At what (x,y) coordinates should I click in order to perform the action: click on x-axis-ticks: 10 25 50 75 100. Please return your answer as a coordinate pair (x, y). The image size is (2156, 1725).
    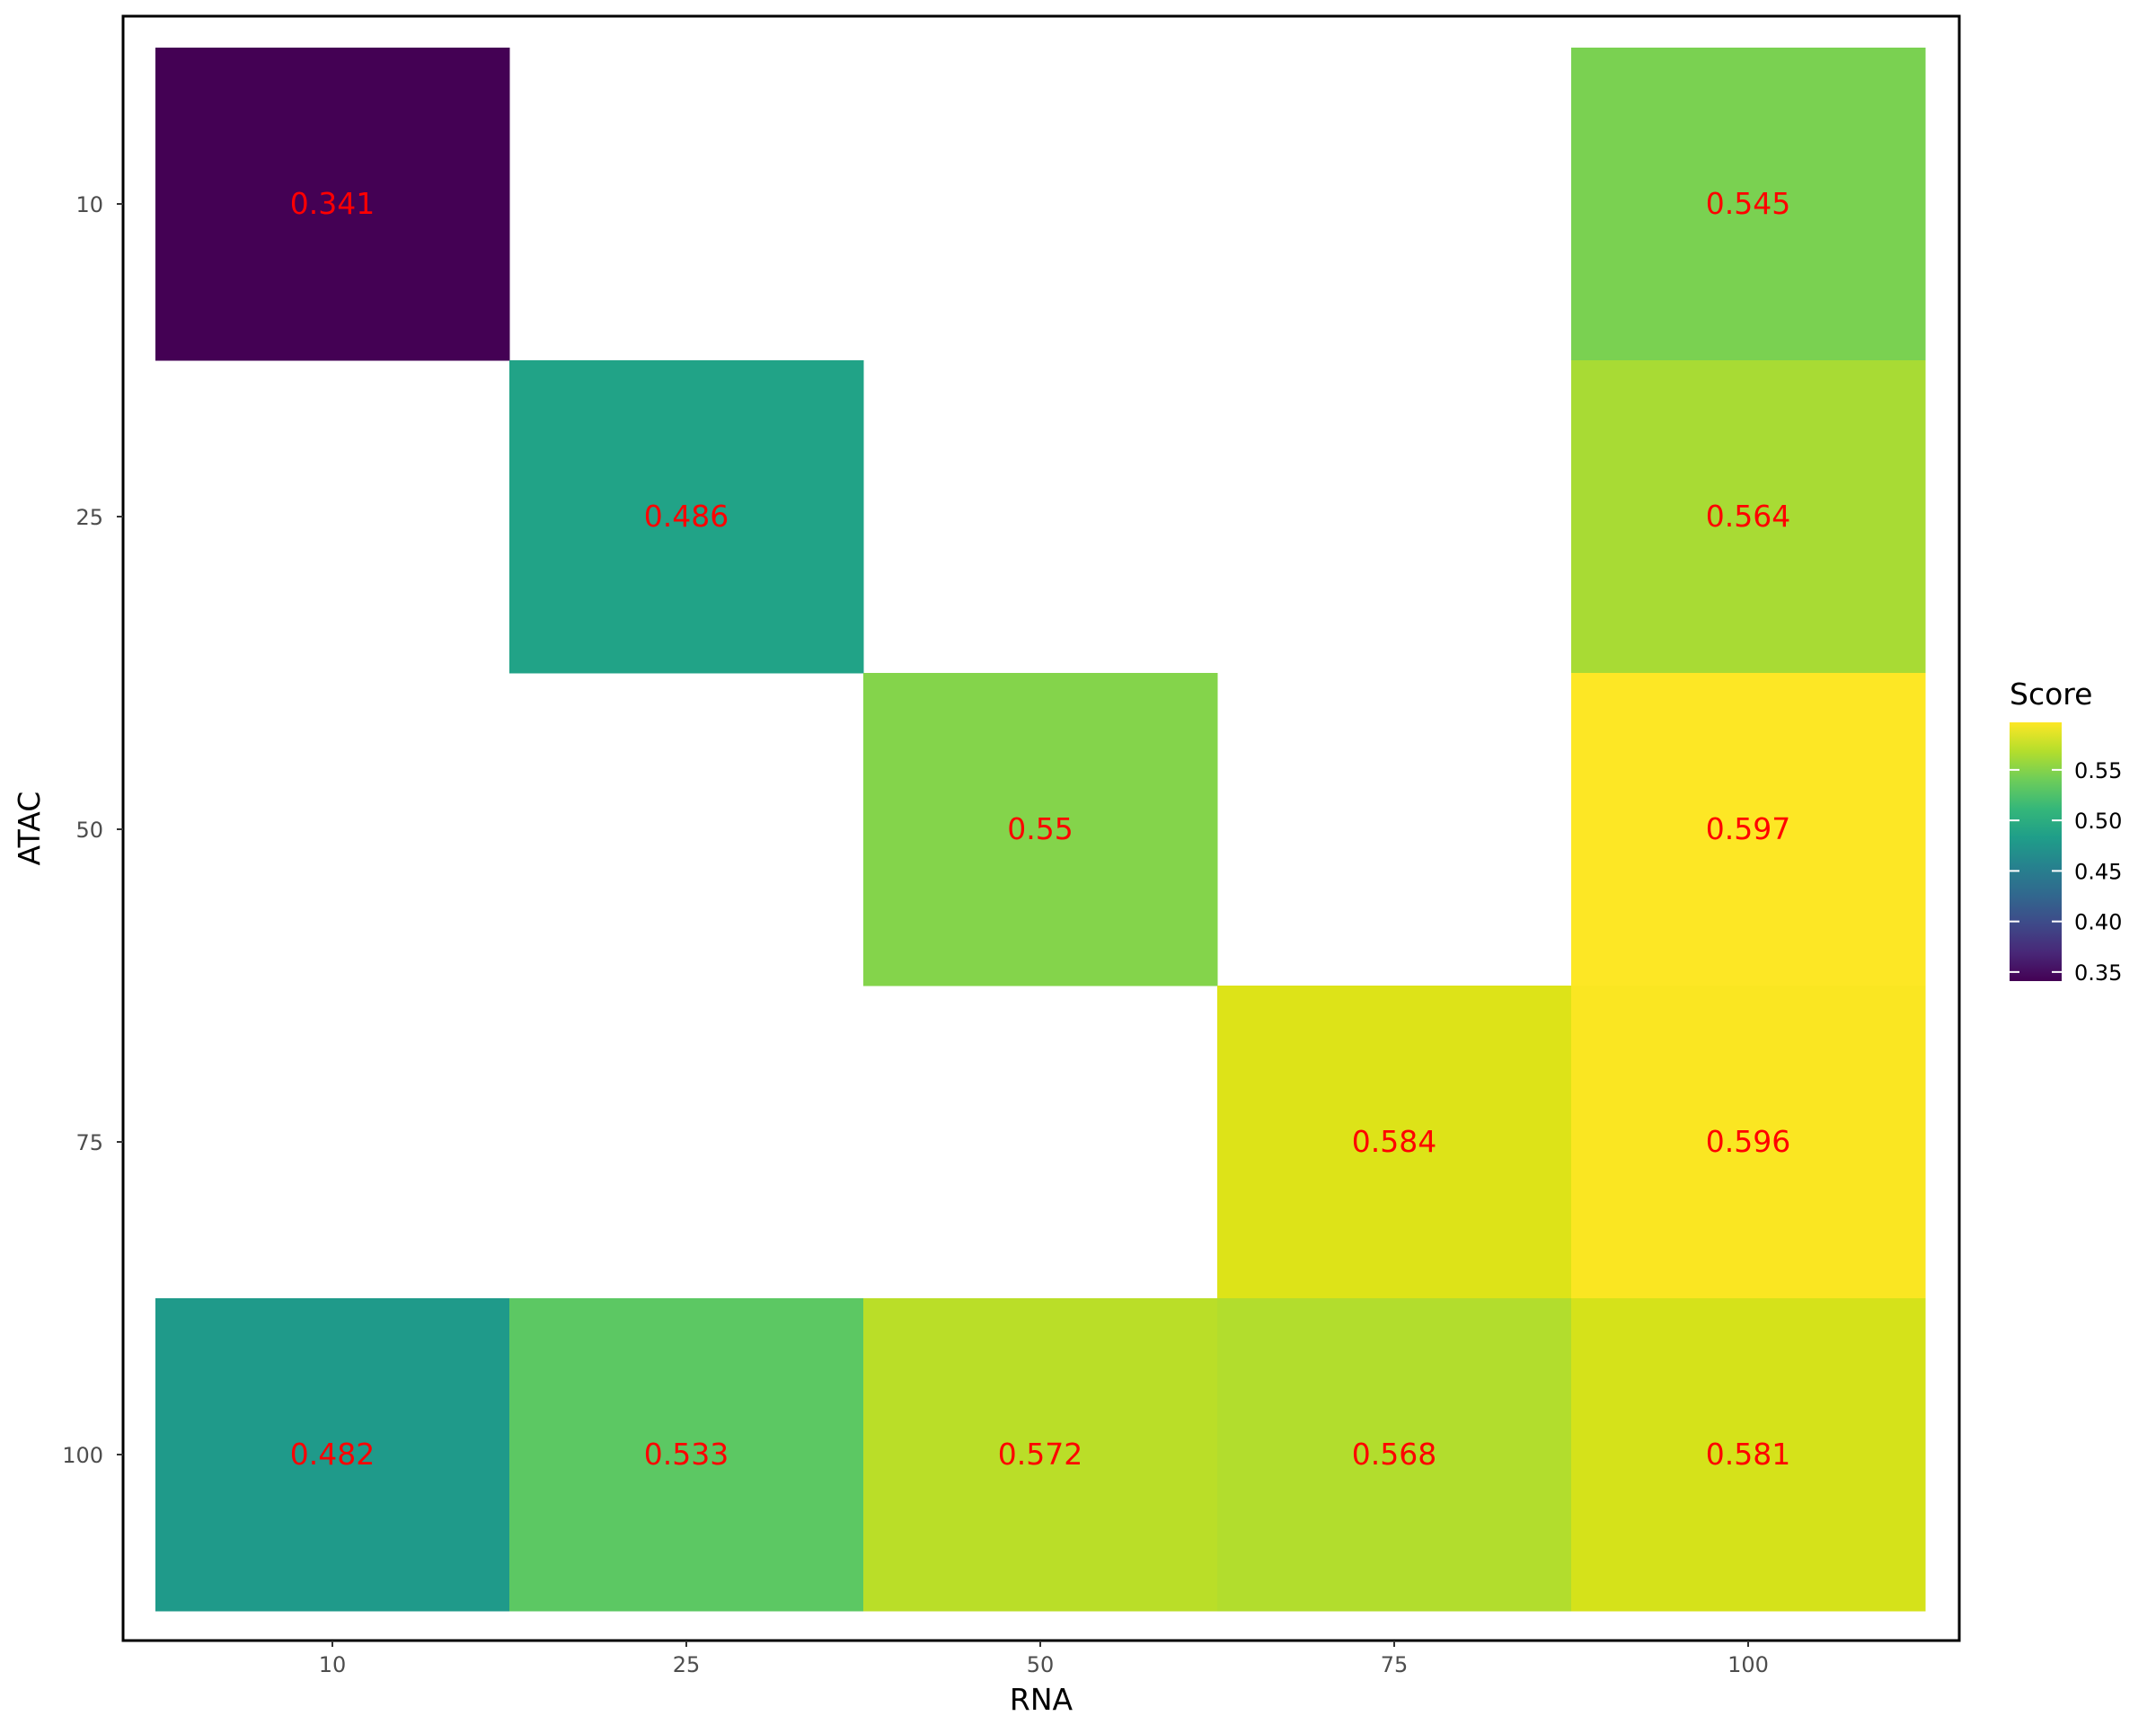
    Looking at the image, I should click on (1044, 1659).